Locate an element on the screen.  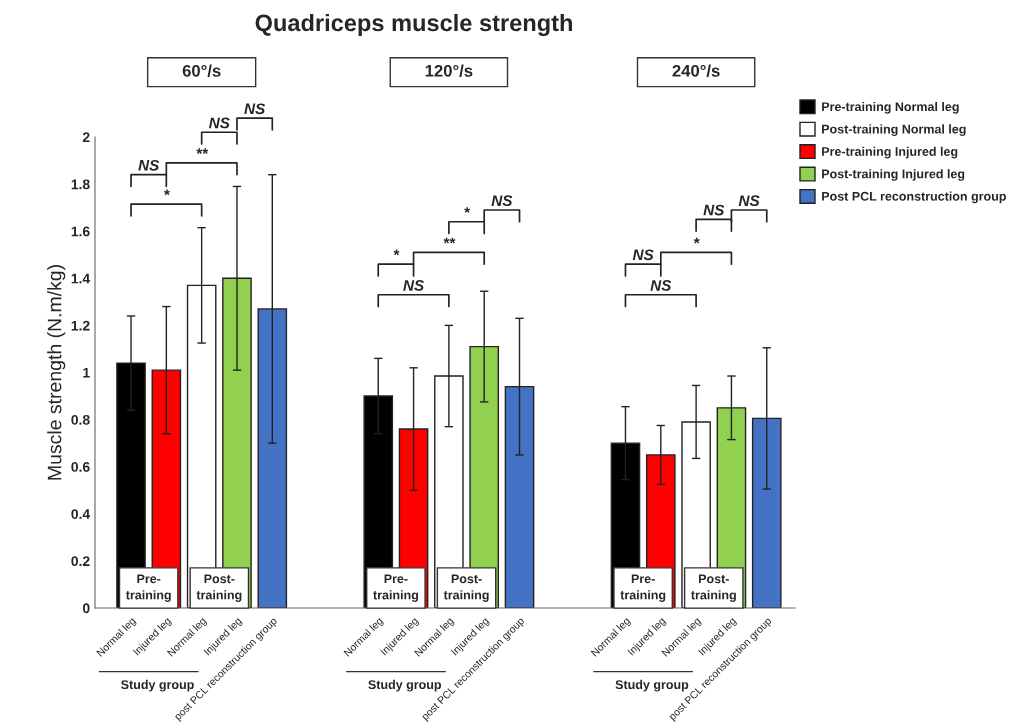
y-tick-label: 0 is located at coordinates (86, 608).